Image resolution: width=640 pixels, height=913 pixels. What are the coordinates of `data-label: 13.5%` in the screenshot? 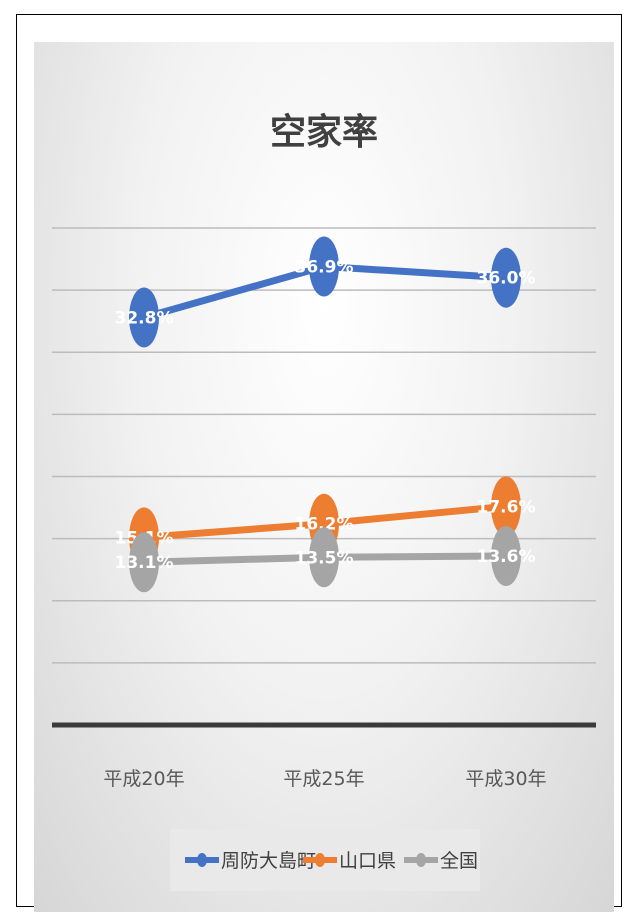 It's located at (324, 558).